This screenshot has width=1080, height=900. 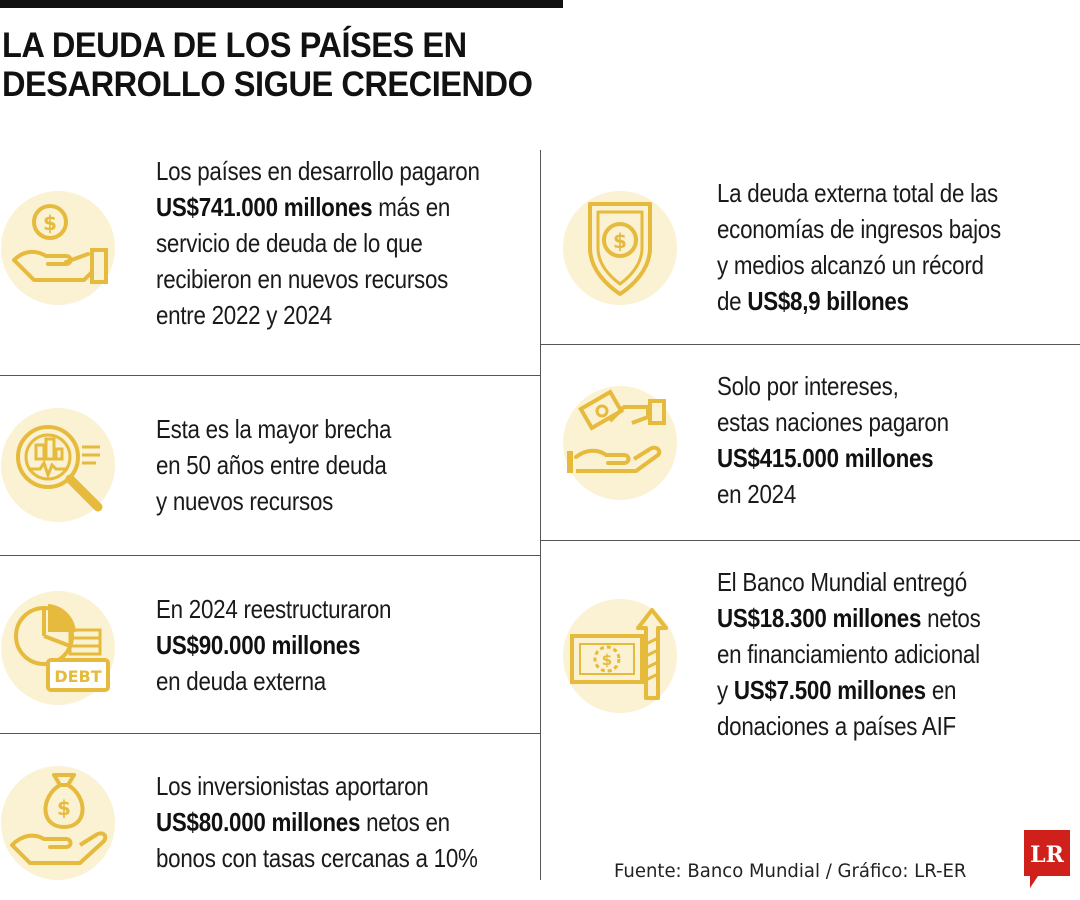 What do you see at coordinates (808, 386) in the screenshot?
I see `text-line: Solo por intereses,` at bounding box center [808, 386].